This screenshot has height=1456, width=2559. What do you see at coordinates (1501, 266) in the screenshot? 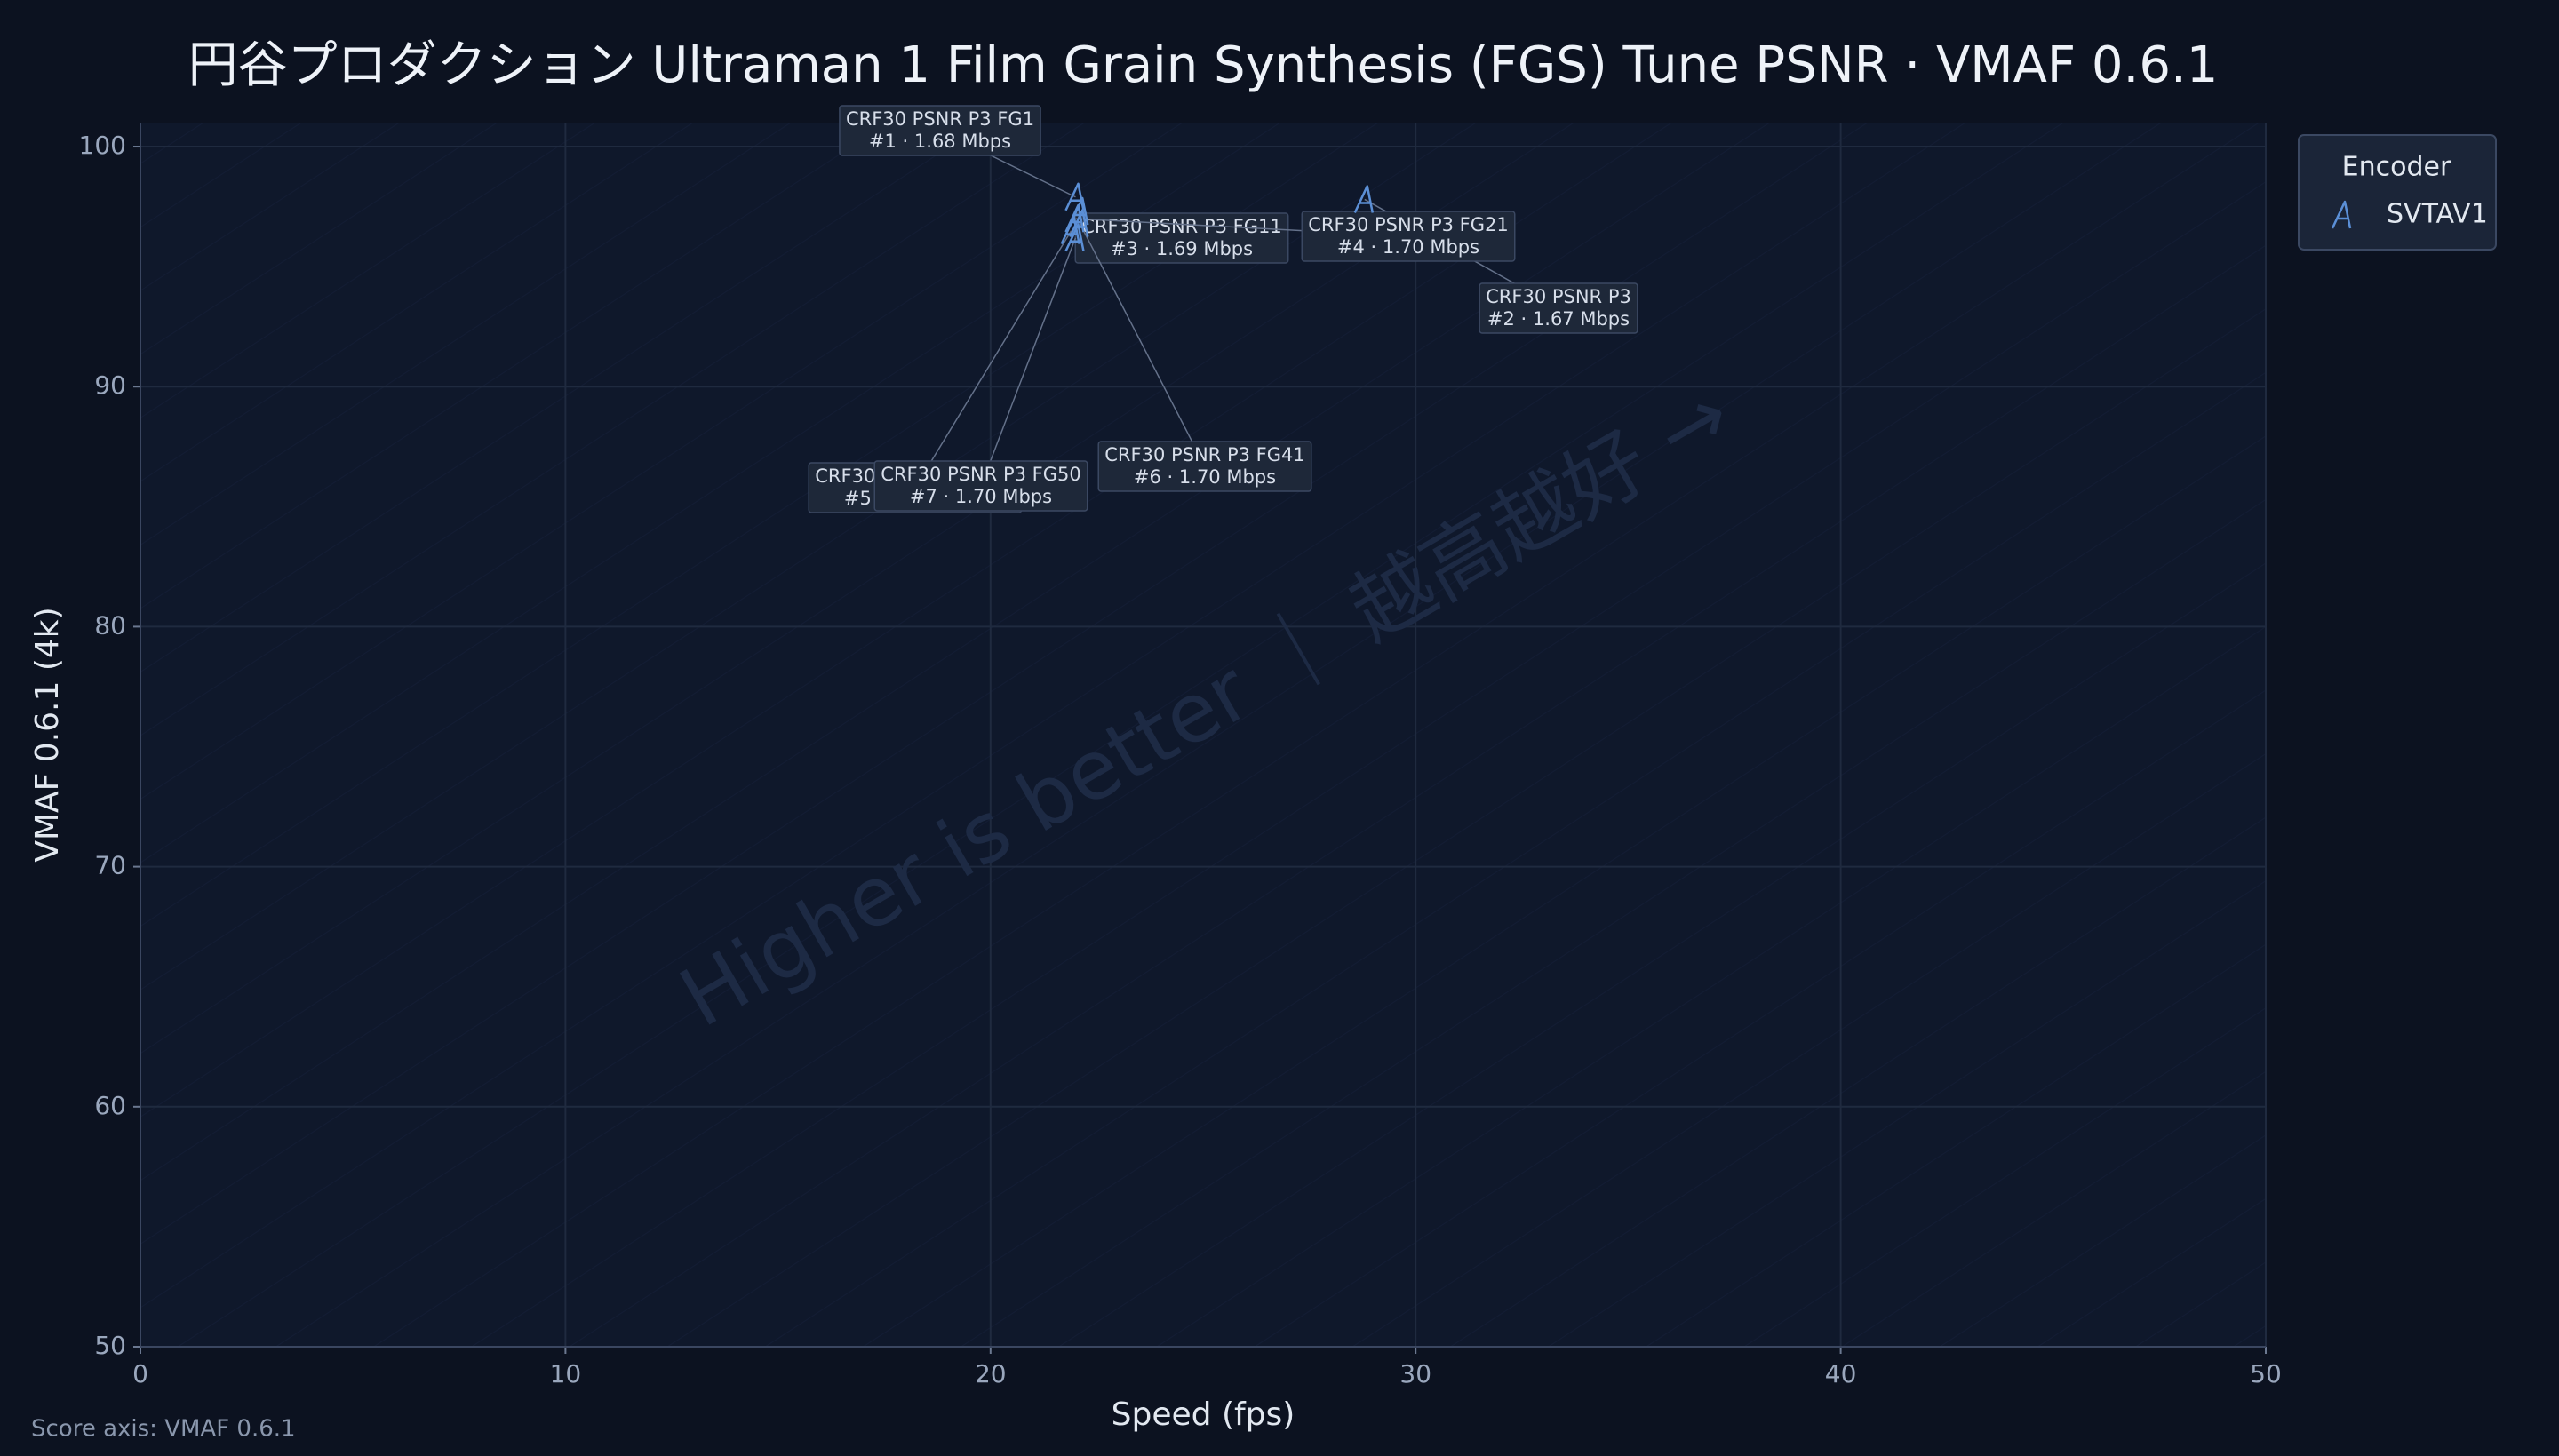
I see `point-annotation: CRF30 PSNR P3#2 · 1.67 Mbps` at bounding box center [1501, 266].